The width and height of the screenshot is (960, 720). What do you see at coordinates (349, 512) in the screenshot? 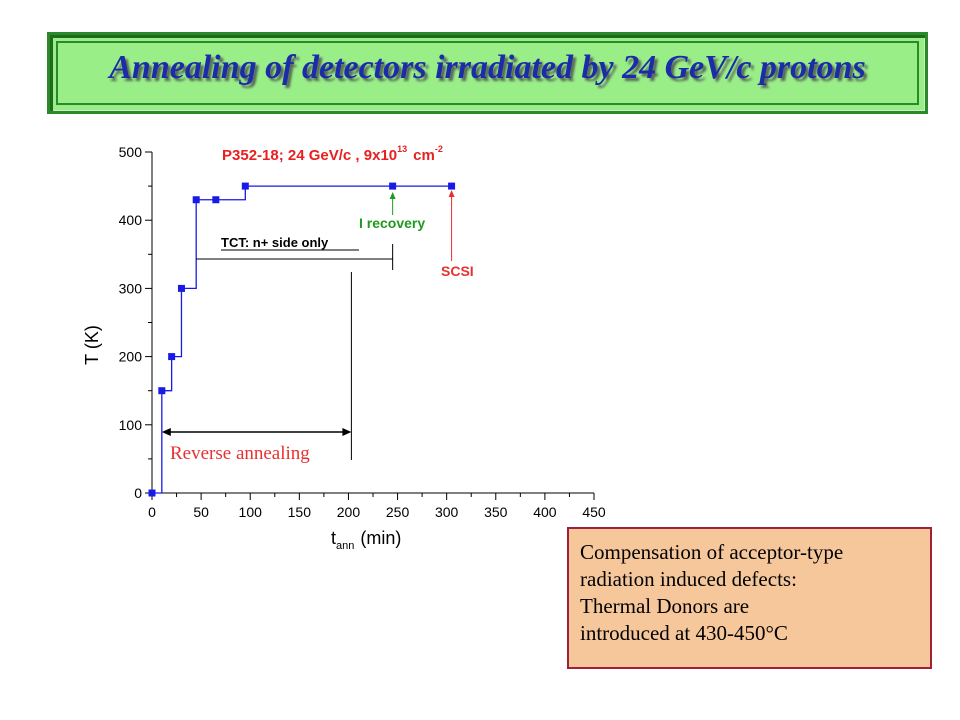
I see `x-tick-label: 200` at bounding box center [349, 512].